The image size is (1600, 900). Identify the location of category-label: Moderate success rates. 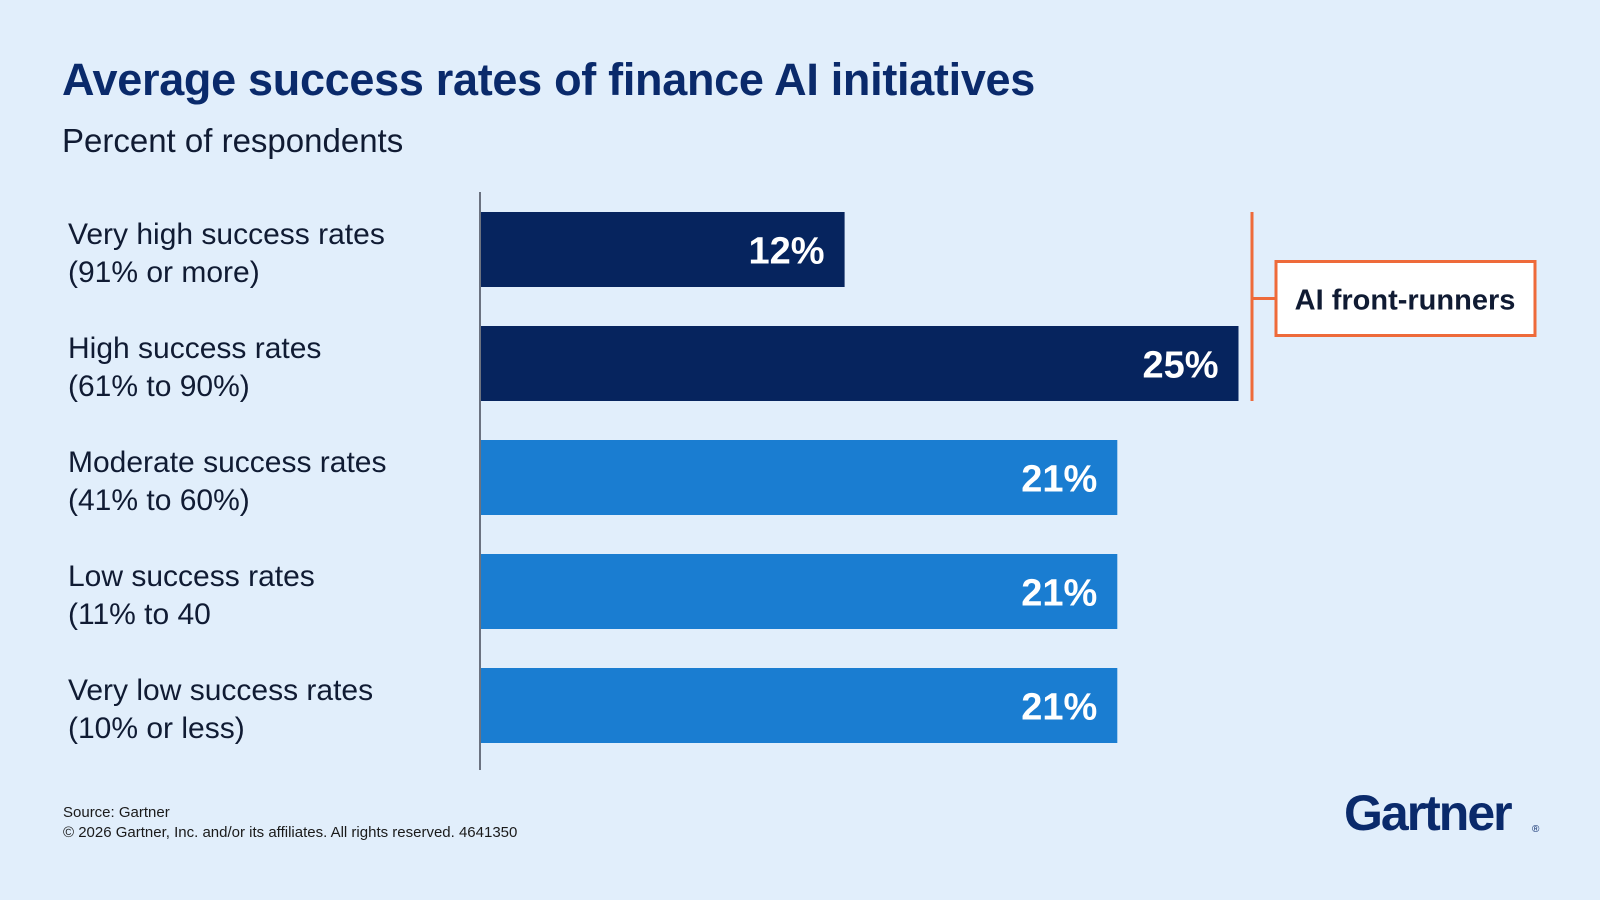
(227, 462).